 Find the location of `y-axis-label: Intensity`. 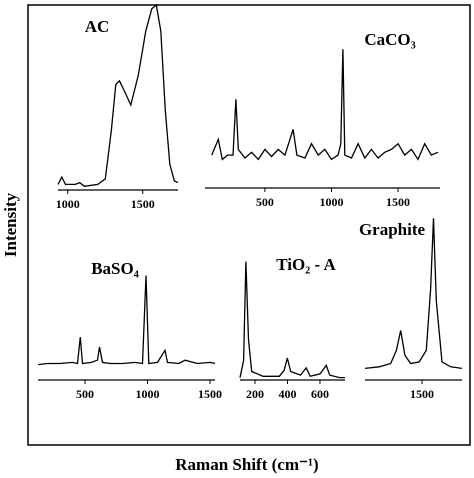

y-axis-label: Intensity is located at coordinates (10, 224).